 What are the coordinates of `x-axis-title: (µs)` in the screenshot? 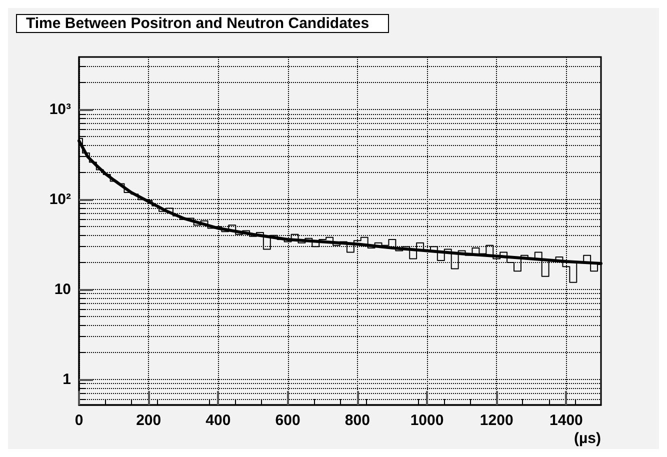 It's located at (587, 438).